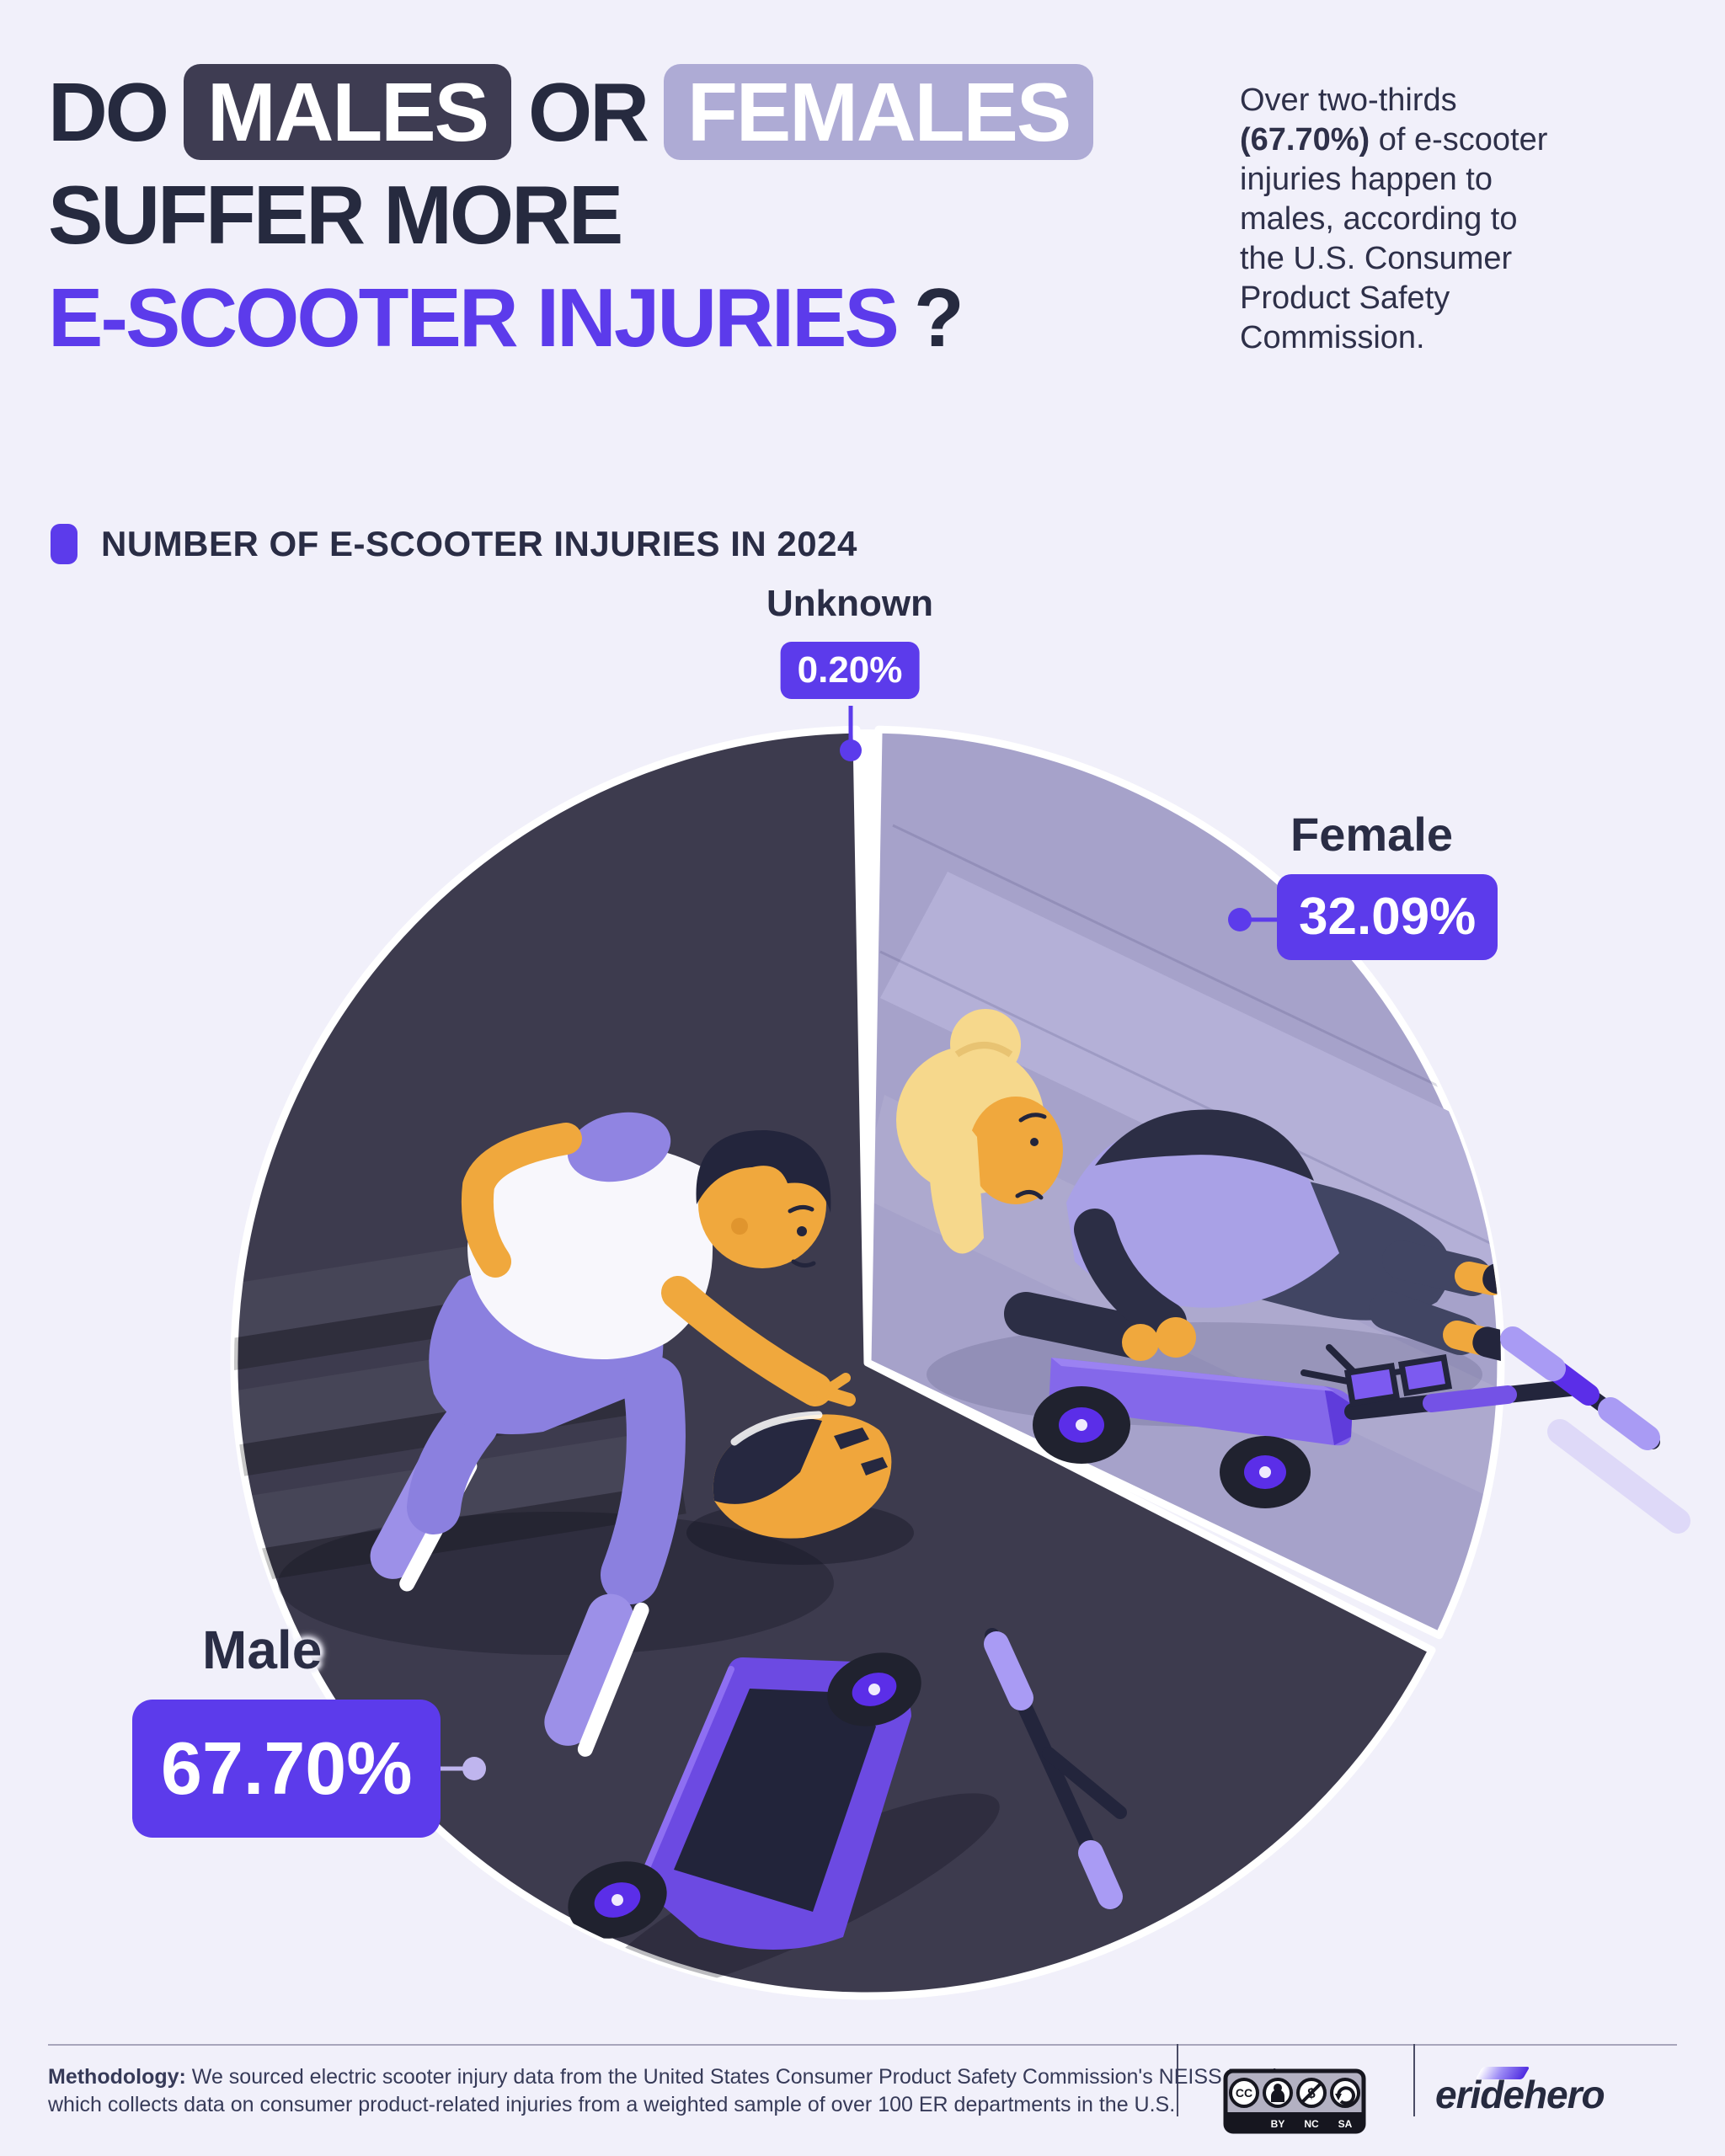 The width and height of the screenshot is (1725, 2156). What do you see at coordinates (850, 670) in the screenshot?
I see `callout-unknown-value: 0.20%` at bounding box center [850, 670].